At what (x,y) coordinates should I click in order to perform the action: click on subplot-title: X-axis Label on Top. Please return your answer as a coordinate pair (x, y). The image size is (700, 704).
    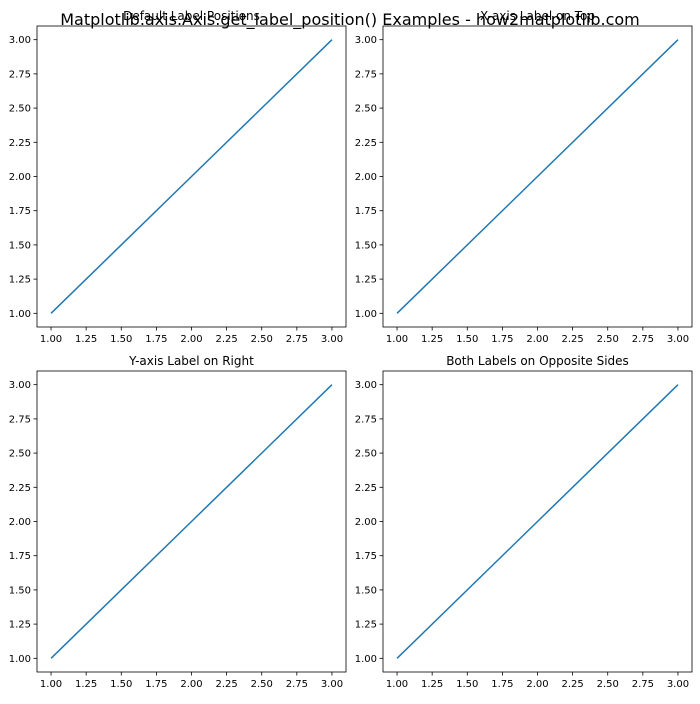
    Looking at the image, I should click on (537, 16).